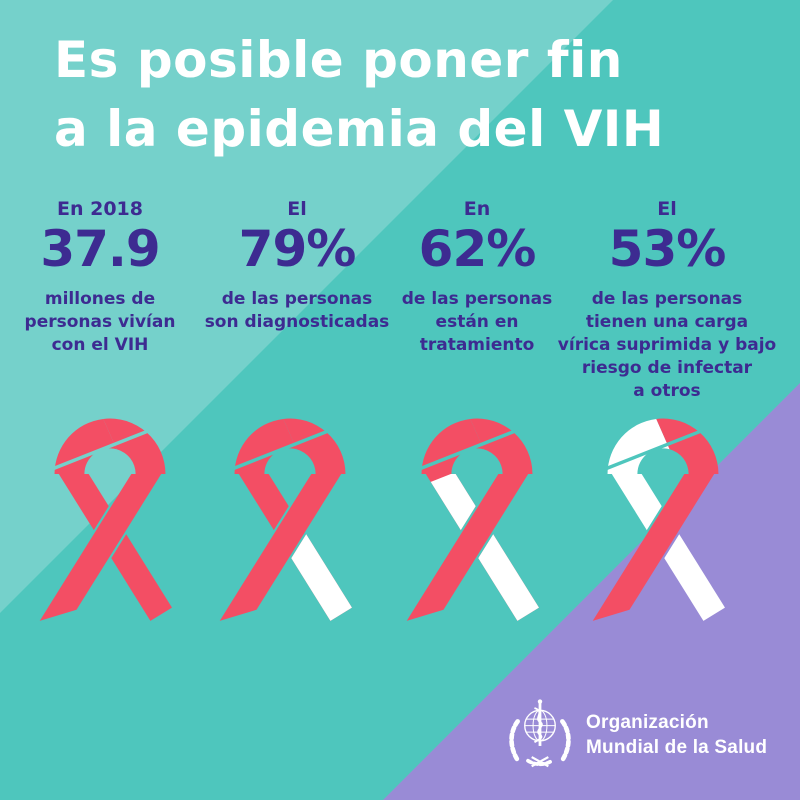 This screenshot has width=800, height=800. I want to click on awareness-ribbon-53pct-icon, so click(663, 522).